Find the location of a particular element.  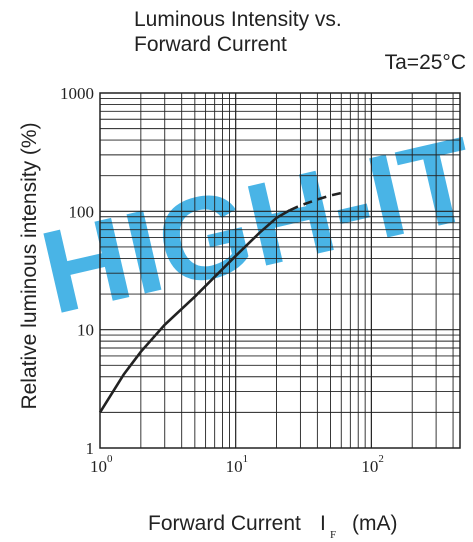

temperature-condition: Ta=25°C is located at coordinates (425, 62).